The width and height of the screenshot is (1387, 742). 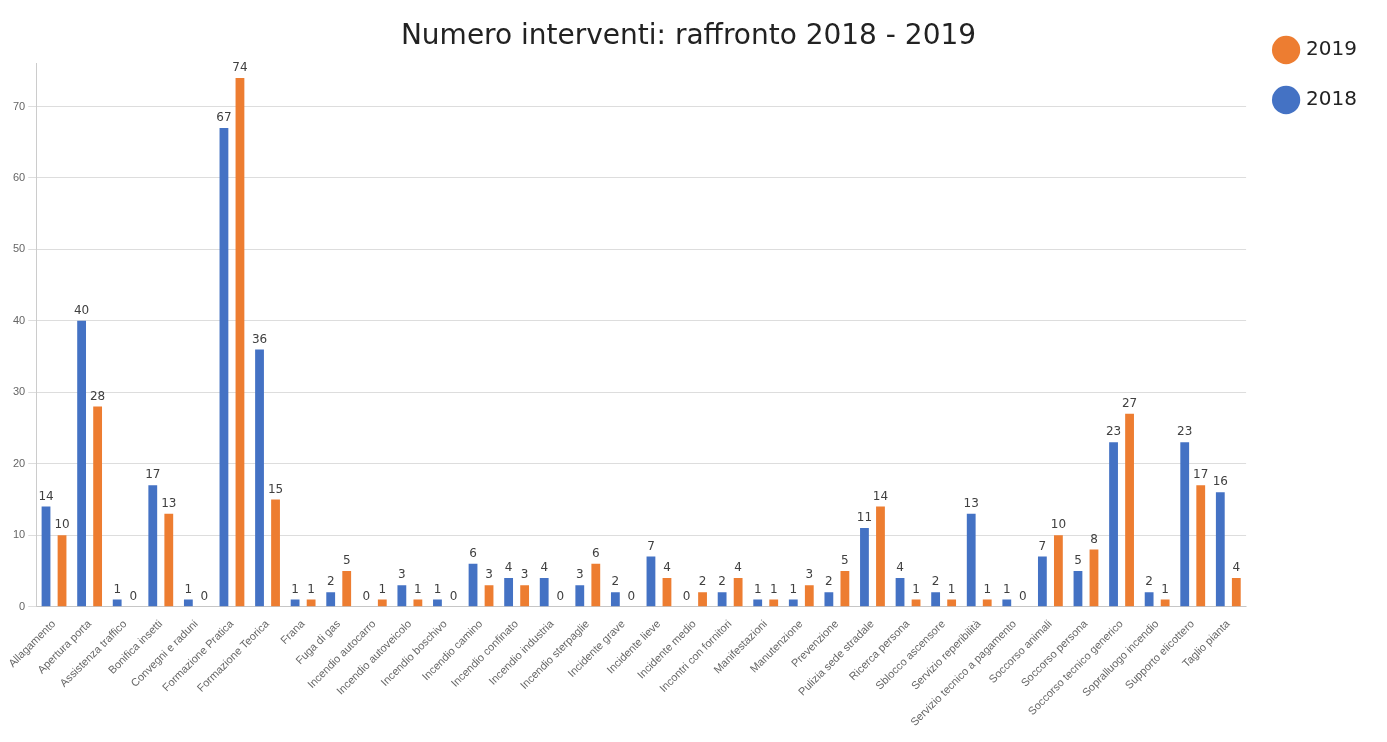 What do you see at coordinates (81, 309) in the screenshot?
I see `data-label: 40` at bounding box center [81, 309].